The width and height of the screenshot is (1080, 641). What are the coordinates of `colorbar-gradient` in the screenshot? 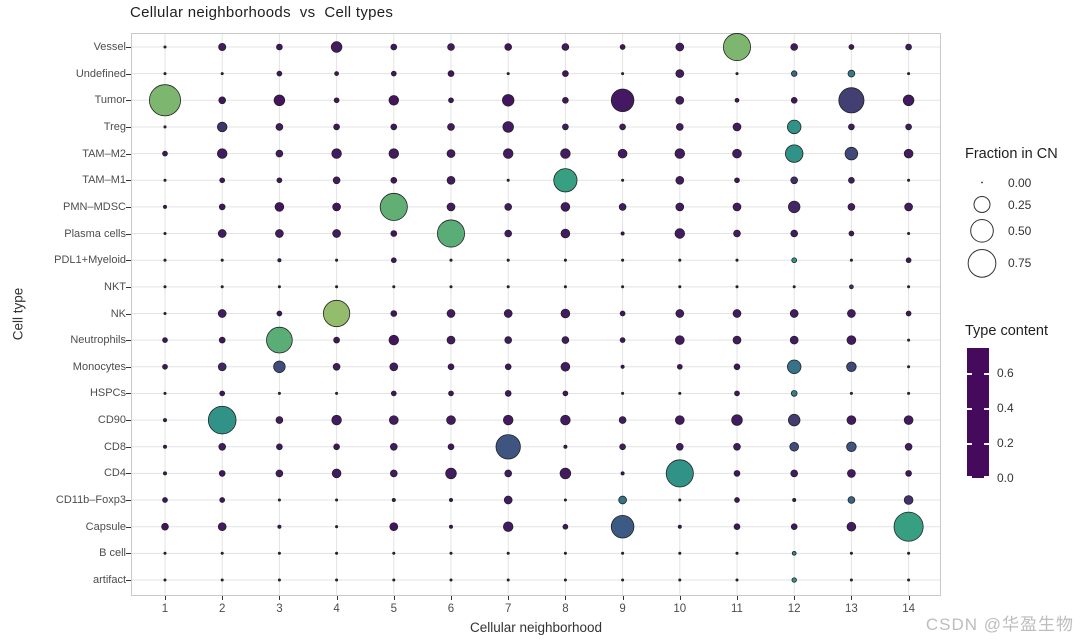 It's located at (978, 413).